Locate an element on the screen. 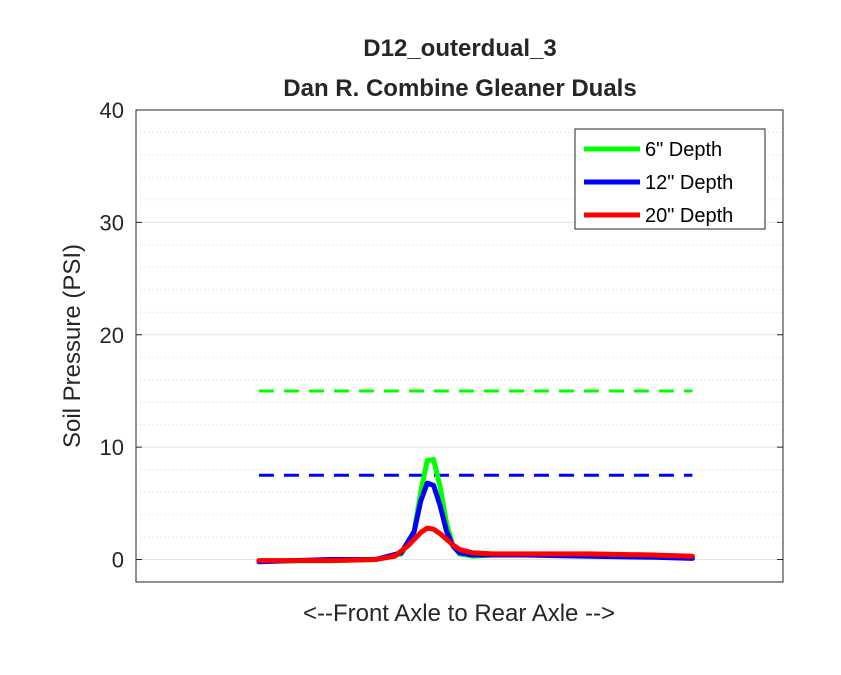 This screenshot has width=841, height=675. legend-entry-label: 6" Depth is located at coordinates (683, 150).